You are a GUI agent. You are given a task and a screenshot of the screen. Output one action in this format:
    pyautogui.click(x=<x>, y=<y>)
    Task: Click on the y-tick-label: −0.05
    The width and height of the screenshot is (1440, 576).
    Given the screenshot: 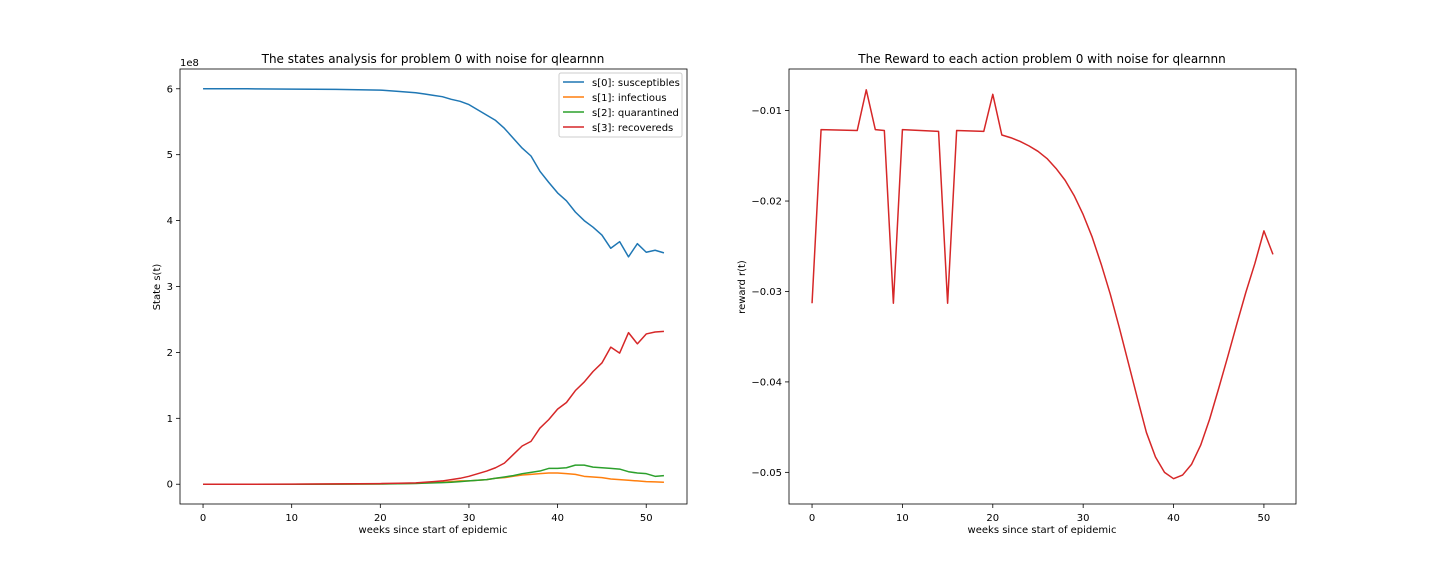 What is the action you would take?
    pyautogui.click(x=766, y=473)
    